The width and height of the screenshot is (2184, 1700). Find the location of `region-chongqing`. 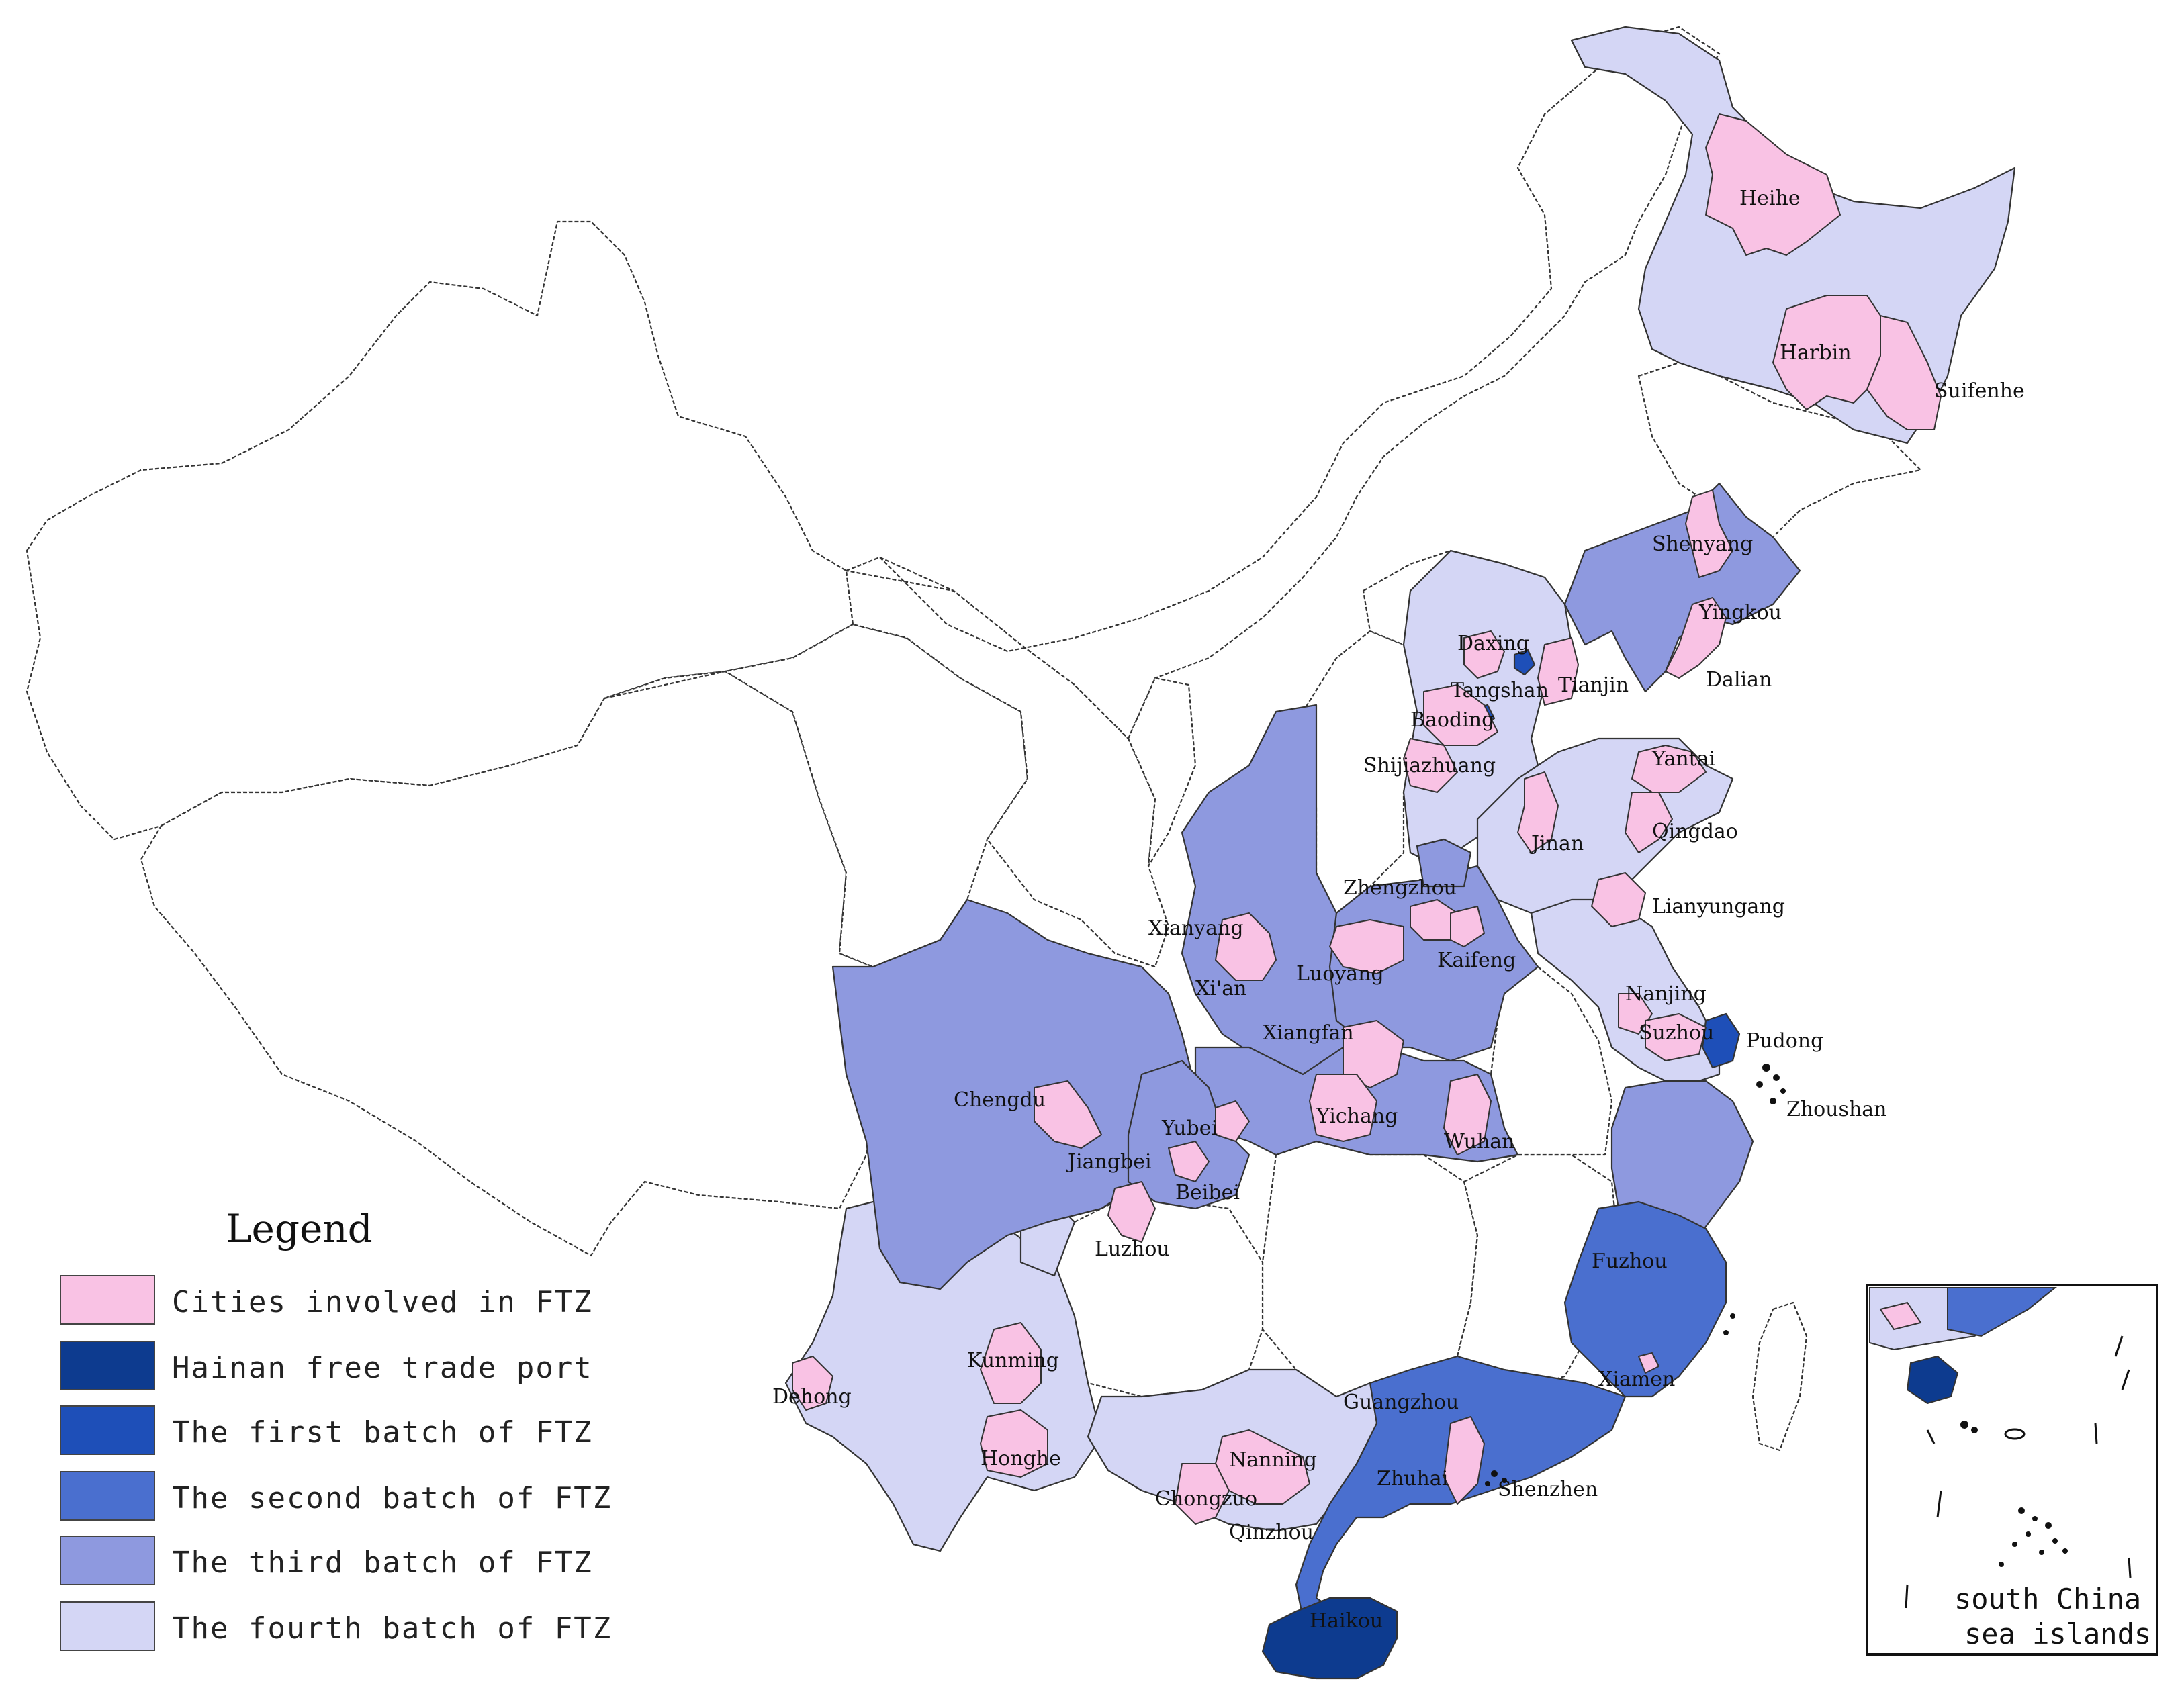

region-chongqing is located at coordinates (1188, 1134).